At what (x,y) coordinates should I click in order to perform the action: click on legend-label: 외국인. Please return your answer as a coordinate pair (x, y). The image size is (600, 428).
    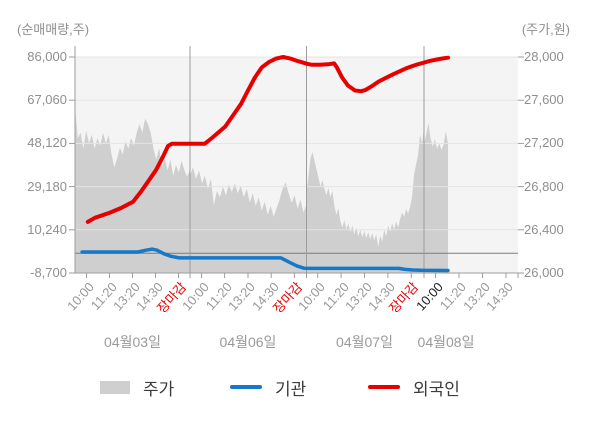
    Looking at the image, I should click on (436, 389).